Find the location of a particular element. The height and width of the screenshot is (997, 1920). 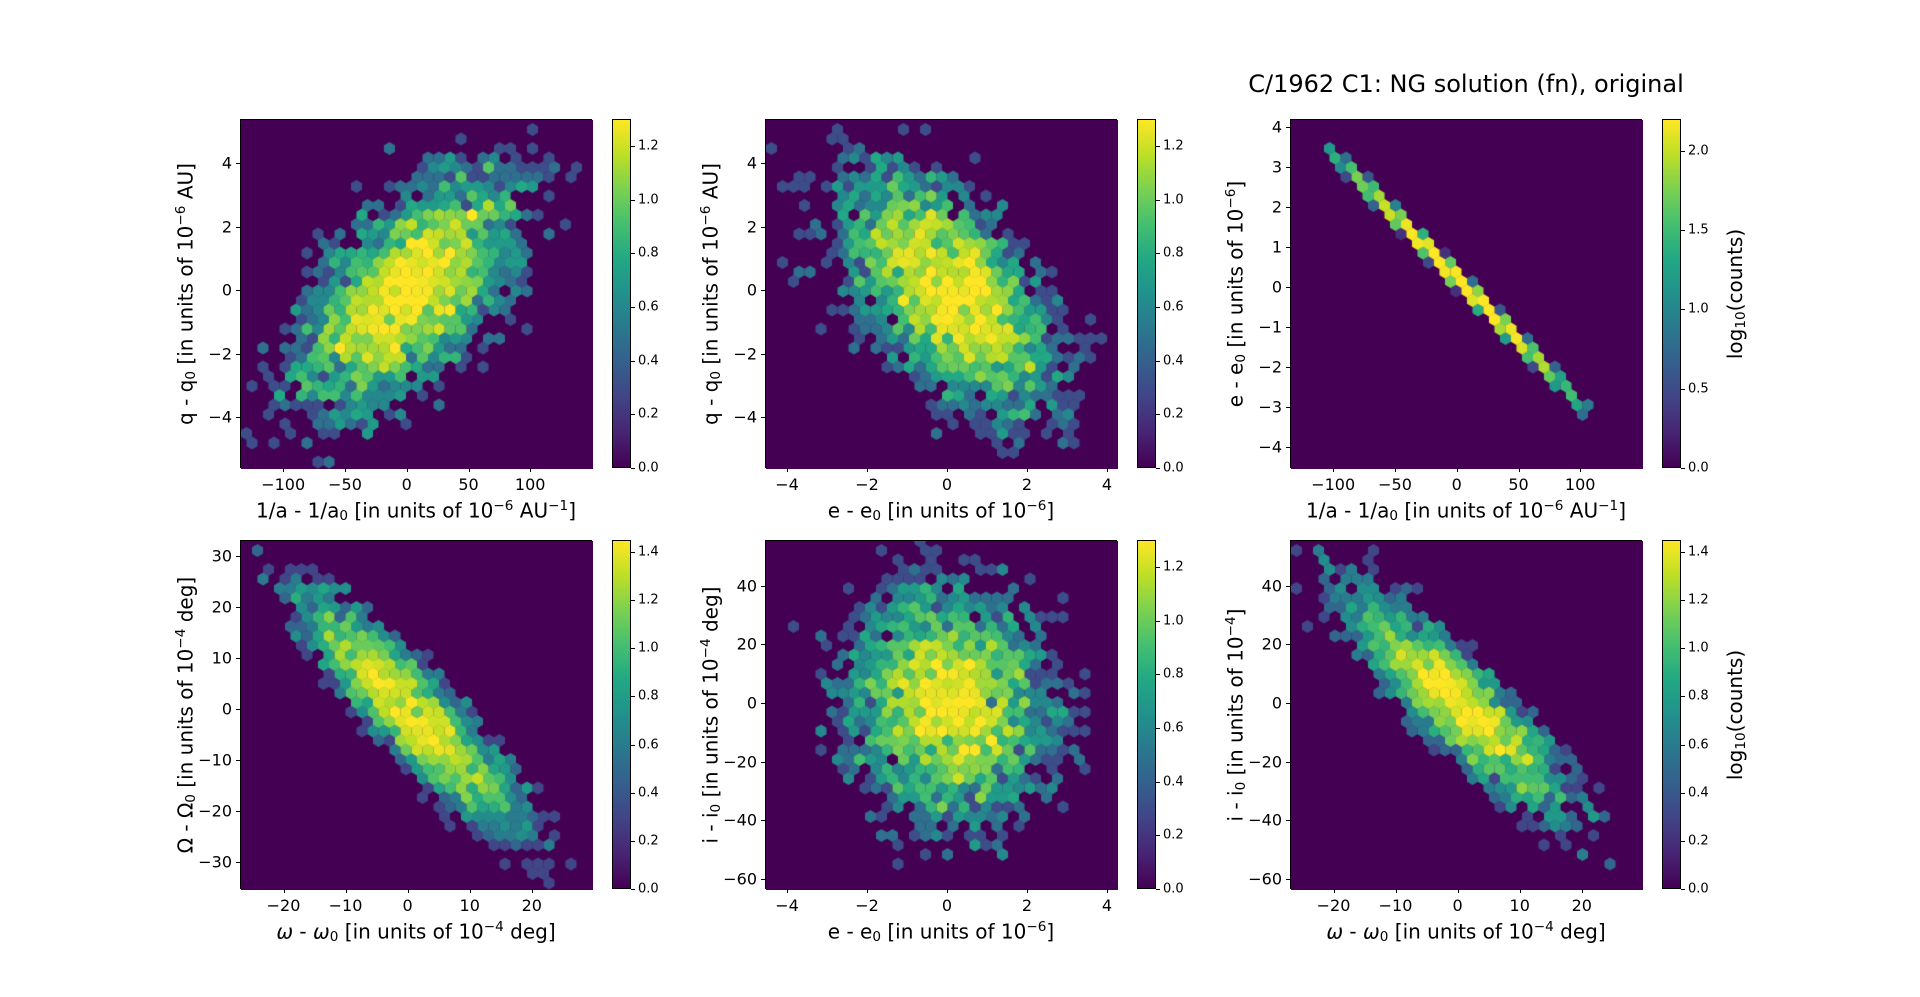

y-tick-label: −10 is located at coordinates (215, 760).